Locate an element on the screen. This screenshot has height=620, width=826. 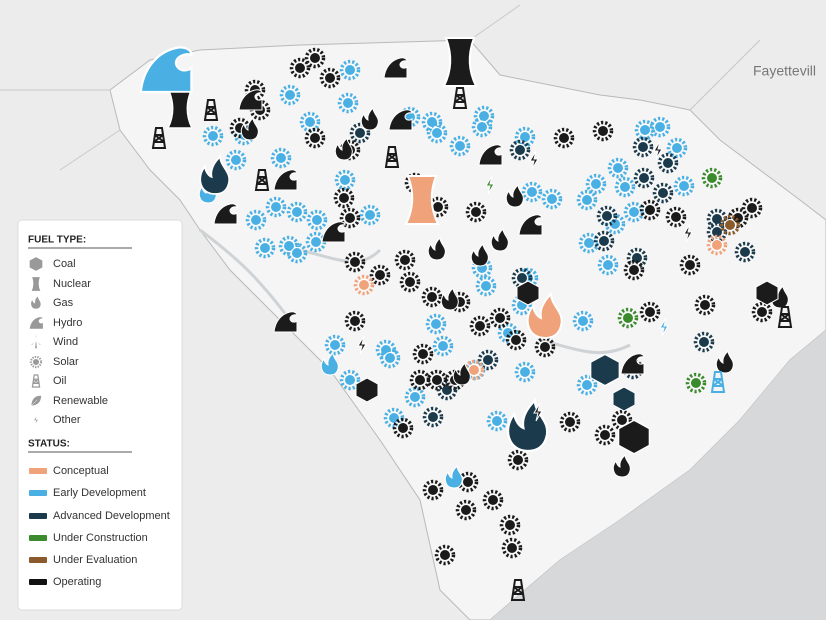
legend-icon is located at coordinates (36, 420).